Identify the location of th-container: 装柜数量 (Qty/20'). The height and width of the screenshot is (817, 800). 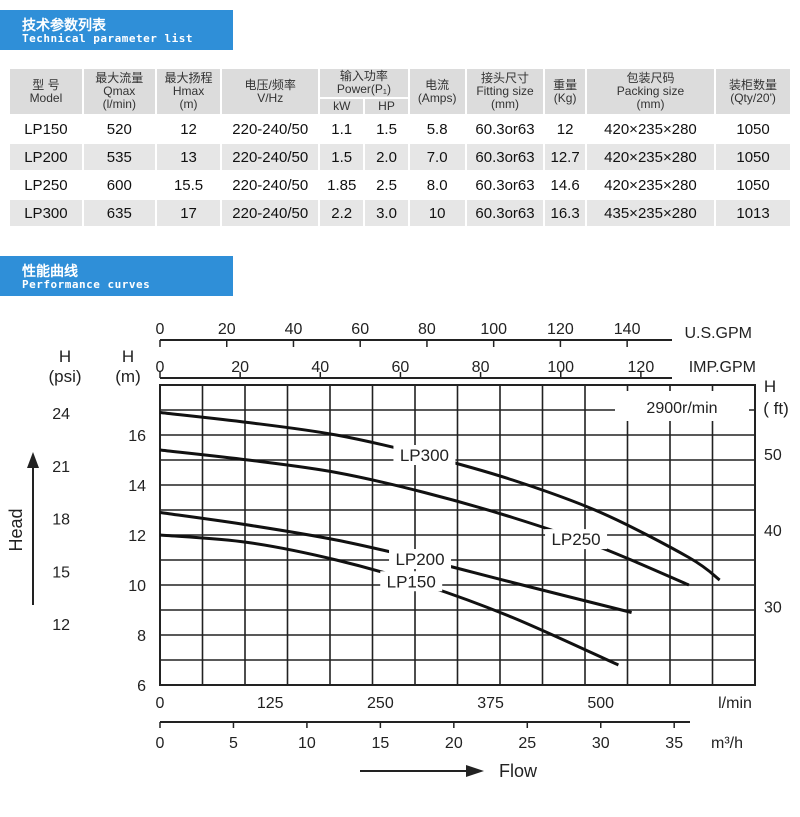
(753, 91).